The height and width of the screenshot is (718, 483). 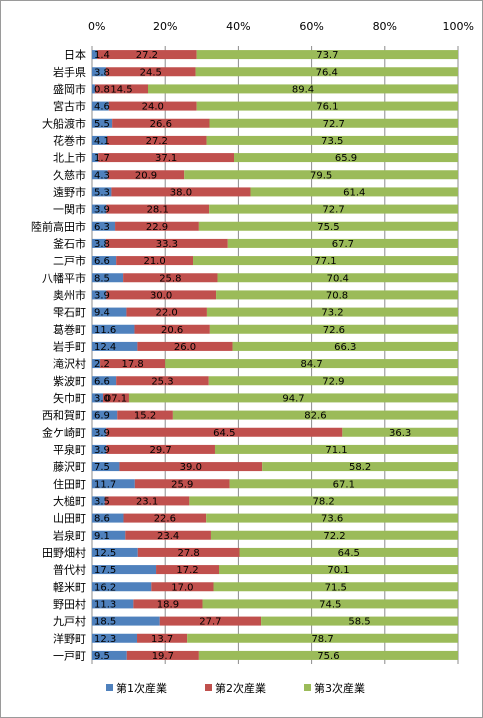 I want to click on data-label: 70.8, so click(x=337, y=295).